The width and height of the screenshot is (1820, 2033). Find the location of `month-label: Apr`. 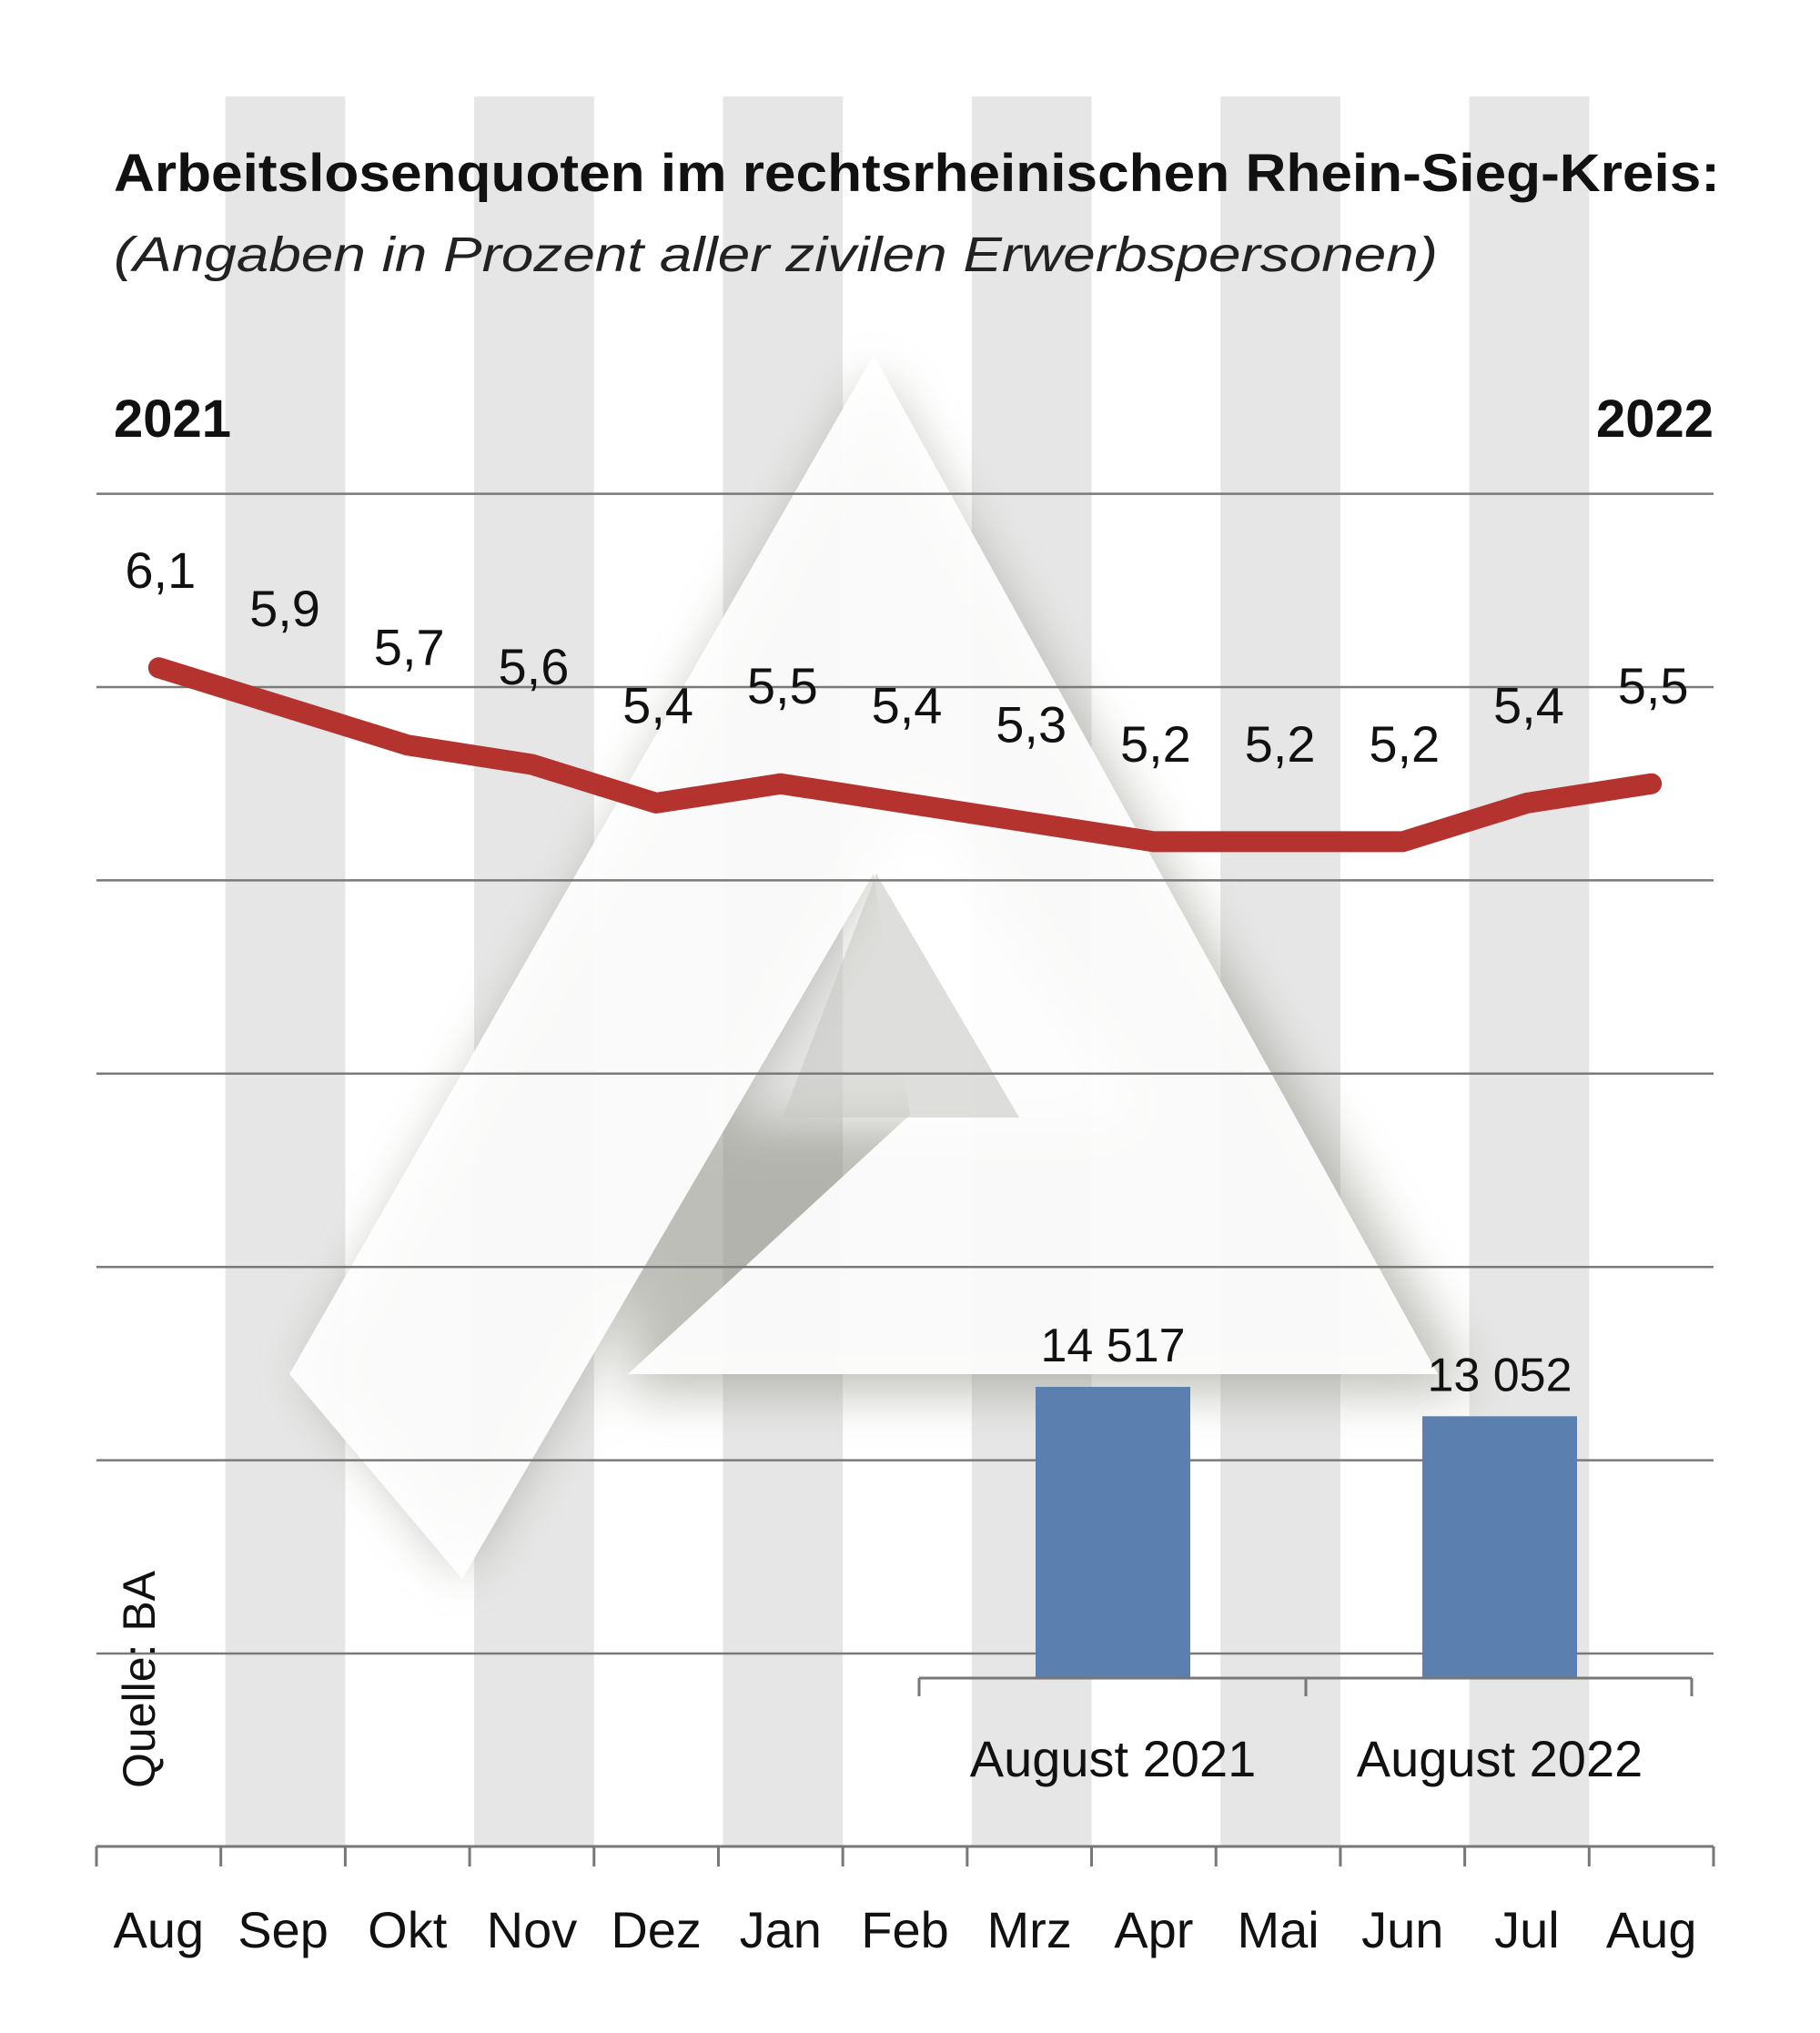

month-label: Apr is located at coordinates (1154, 1929).